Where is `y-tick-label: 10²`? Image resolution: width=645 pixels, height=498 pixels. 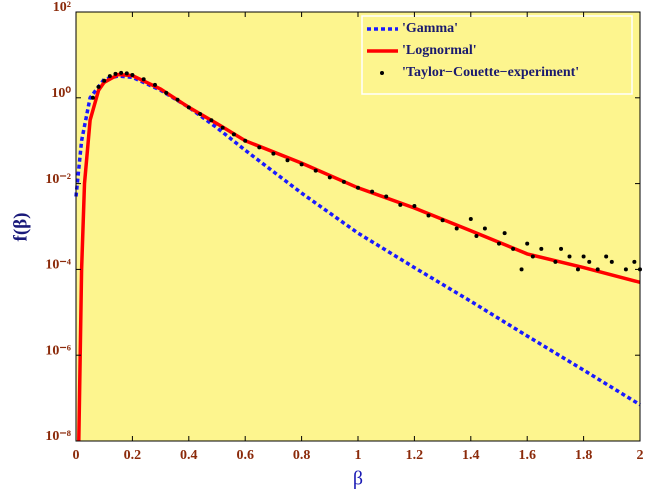
y-tick-label: 10² is located at coordinates (62, 7).